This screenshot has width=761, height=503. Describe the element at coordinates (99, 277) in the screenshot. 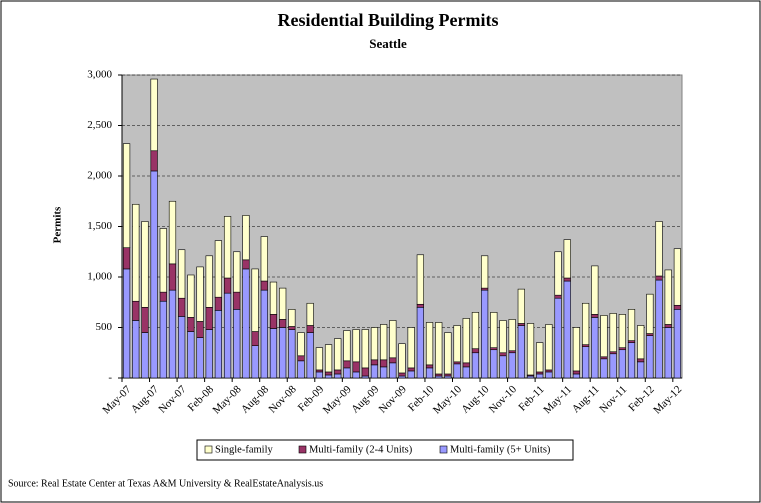

I see `y-tick-label: 1,000` at that location.